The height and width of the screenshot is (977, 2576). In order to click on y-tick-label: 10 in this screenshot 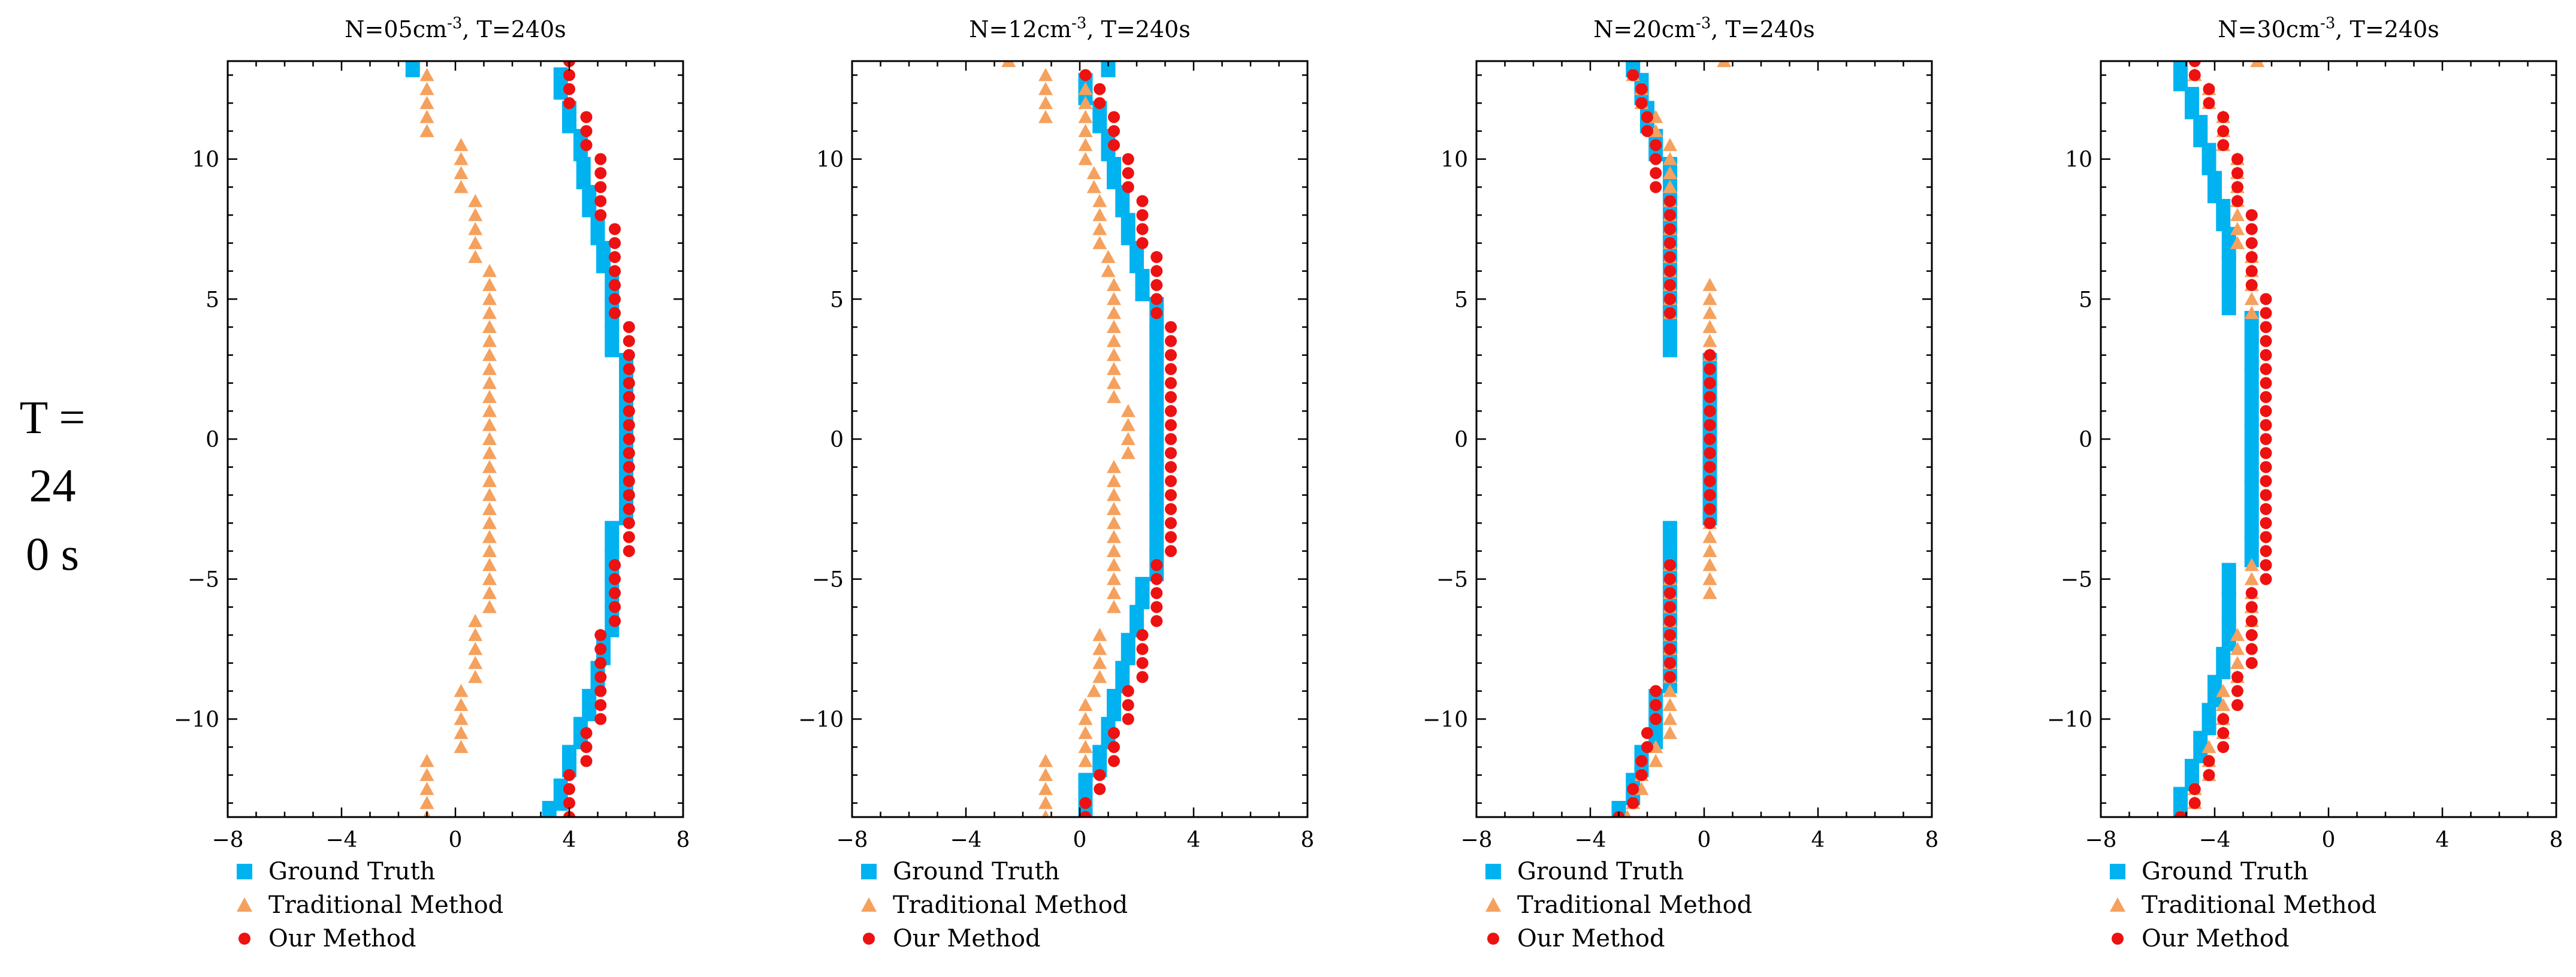, I will do `click(830, 160)`.